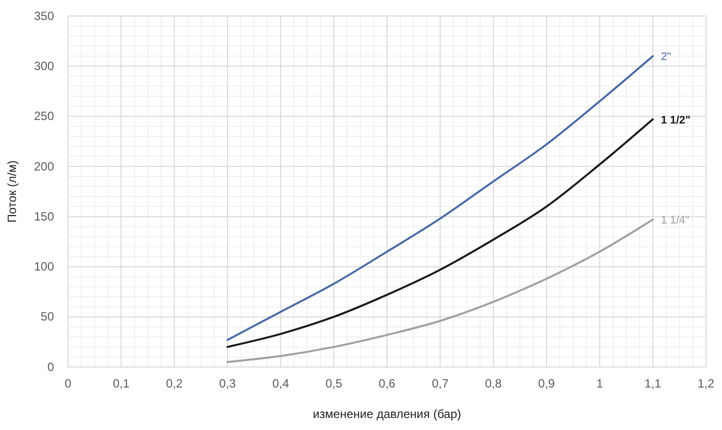 This screenshot has width=722, height=430. Describe the element at coordinates (675, 220) in the screenshot. I see `series-label: 1 1/4"` at that location.